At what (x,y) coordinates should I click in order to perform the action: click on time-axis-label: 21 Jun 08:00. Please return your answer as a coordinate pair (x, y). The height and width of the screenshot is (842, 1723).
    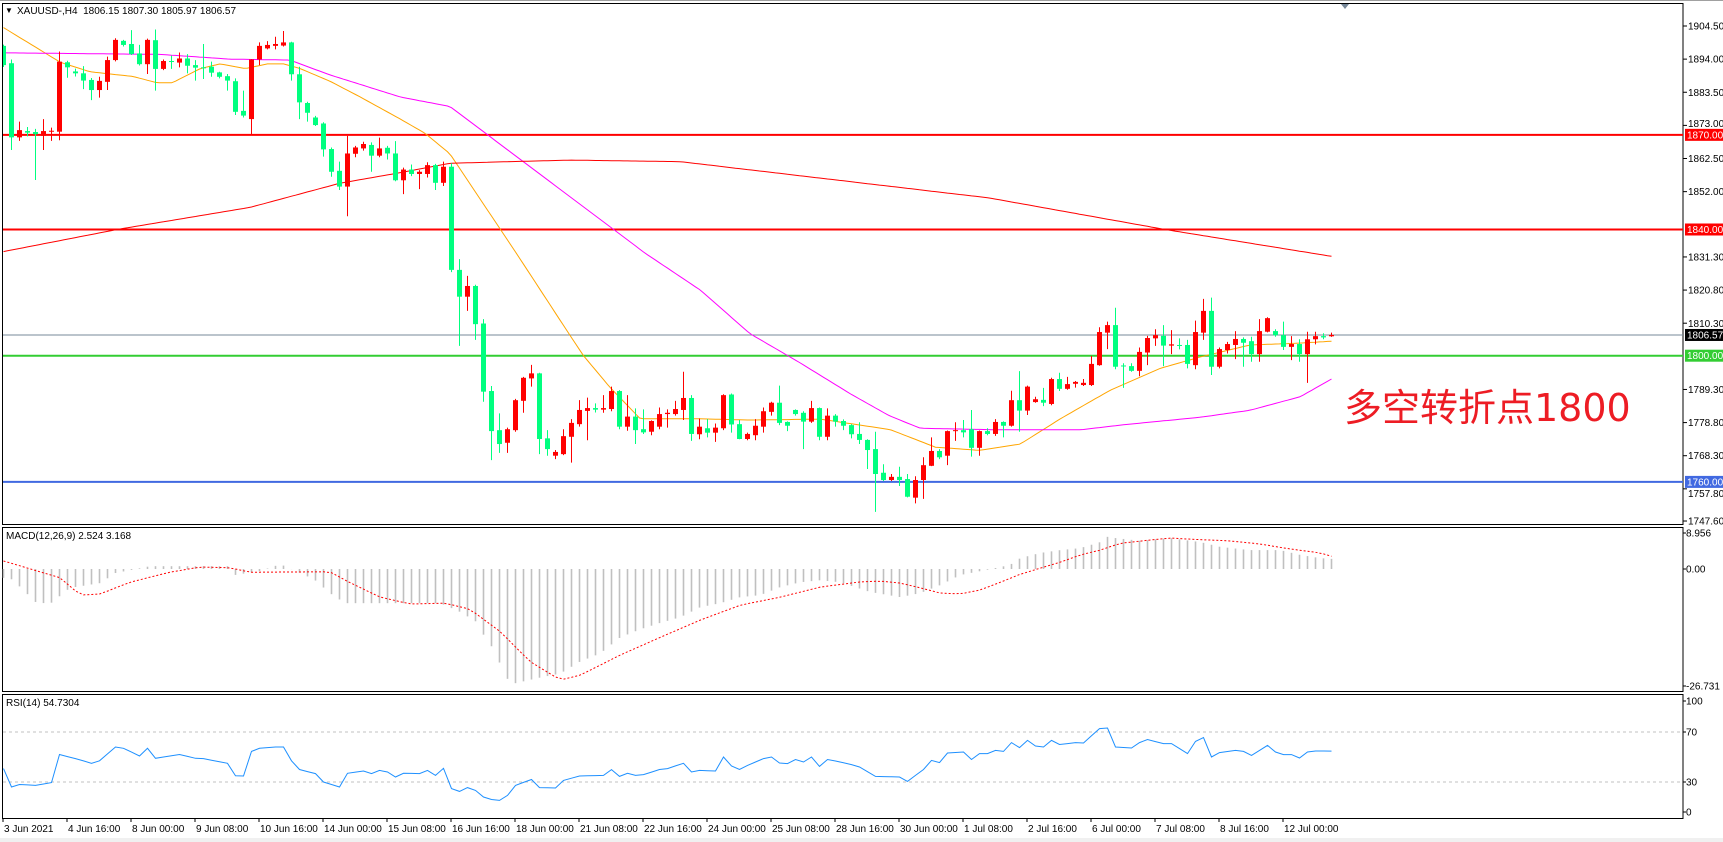
    Looking at the image, I should click on (609, 829).